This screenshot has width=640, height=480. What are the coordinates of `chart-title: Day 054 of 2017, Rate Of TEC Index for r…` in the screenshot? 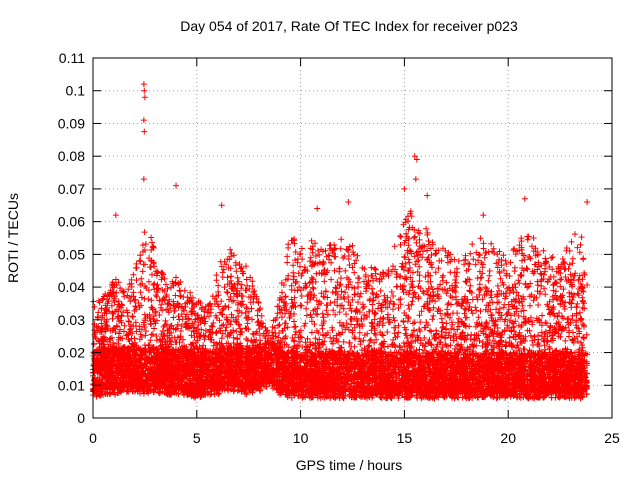 It's located at (349, 26).